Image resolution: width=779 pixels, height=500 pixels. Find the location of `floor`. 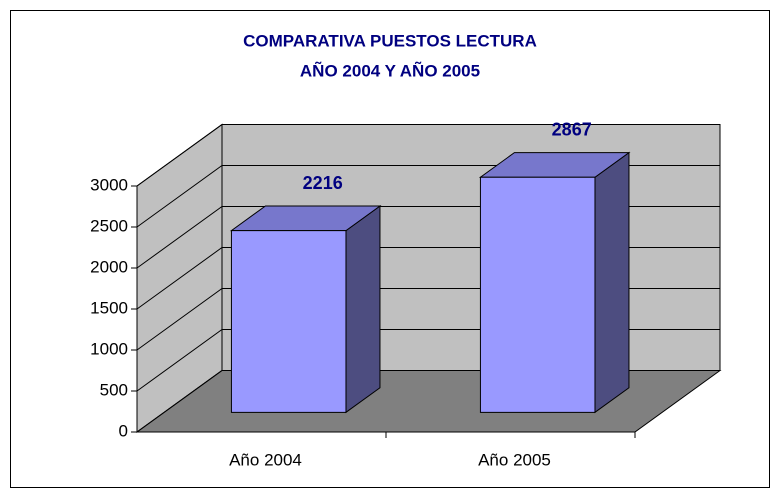

floor is located at coordinates (428, 401).